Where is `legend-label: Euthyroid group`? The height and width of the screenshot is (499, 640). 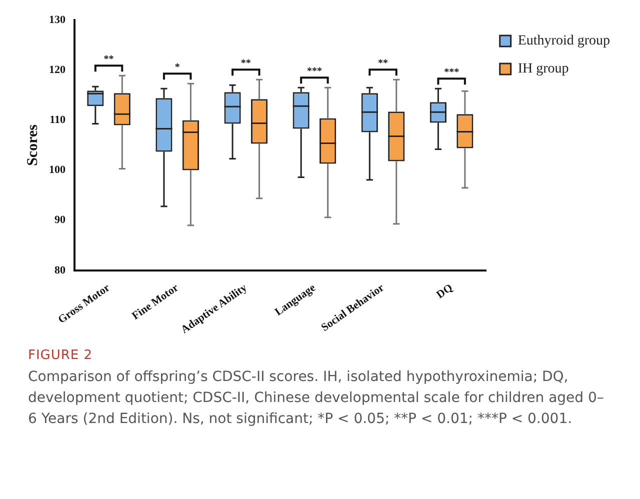
legend-label: Euthyroid group is located at coordinates (564, 41).